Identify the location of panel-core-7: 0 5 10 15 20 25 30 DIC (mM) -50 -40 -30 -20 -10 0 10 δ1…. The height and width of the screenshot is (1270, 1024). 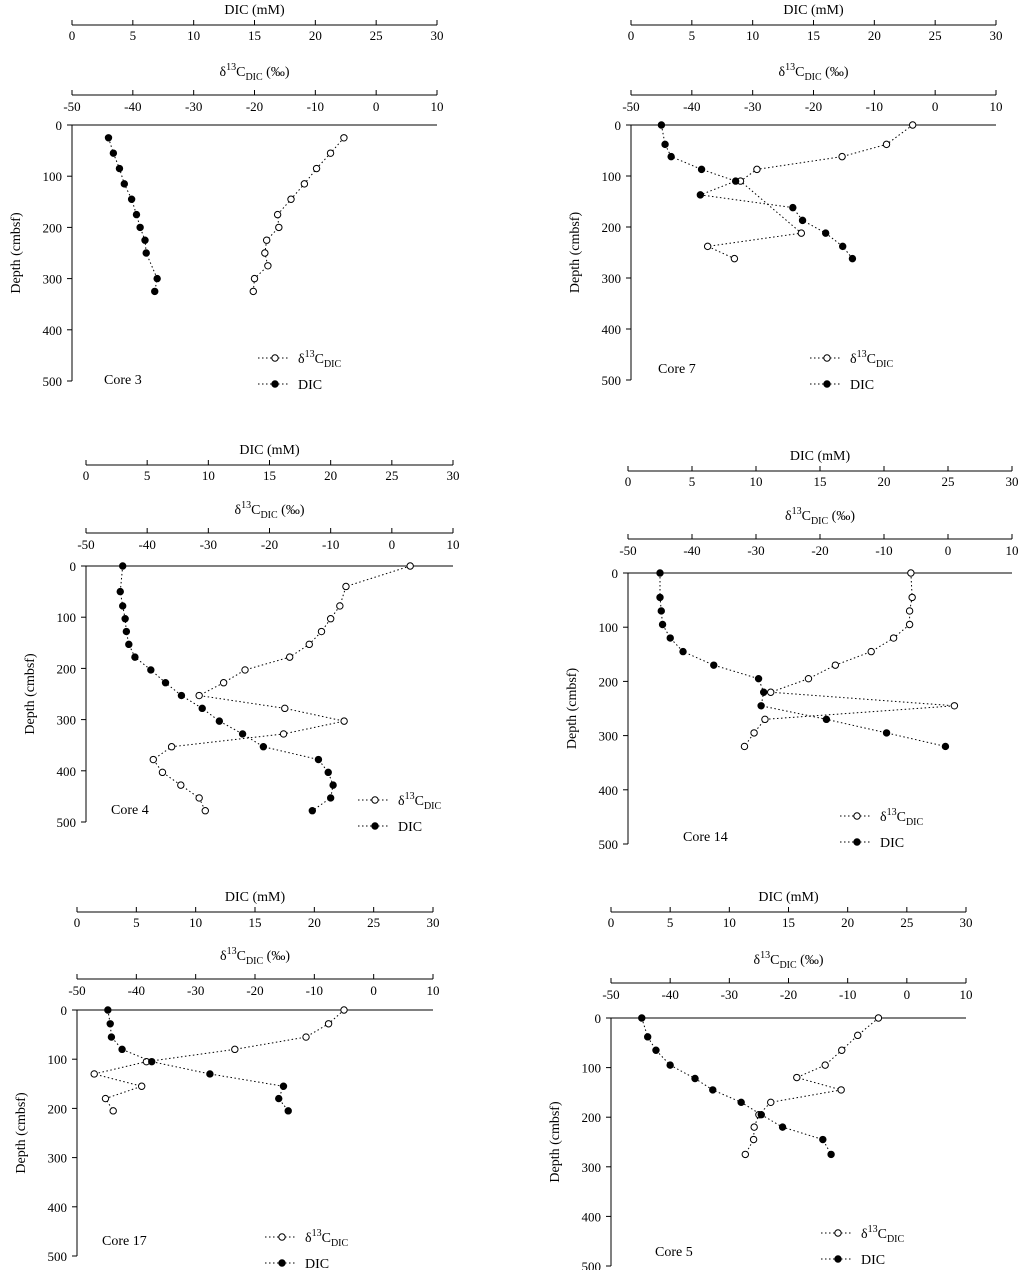
(785, 198).